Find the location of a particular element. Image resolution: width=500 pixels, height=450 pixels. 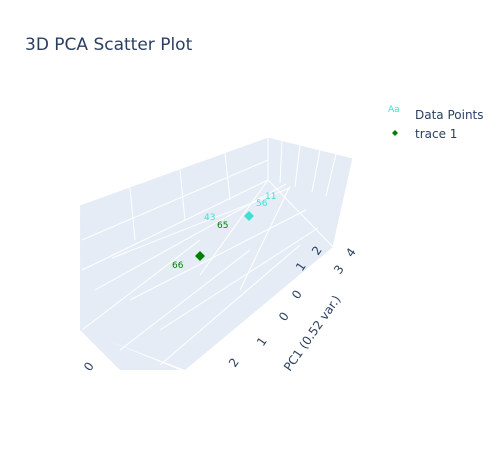

y-tick-0: 0 is located at coordinates (297, 294).